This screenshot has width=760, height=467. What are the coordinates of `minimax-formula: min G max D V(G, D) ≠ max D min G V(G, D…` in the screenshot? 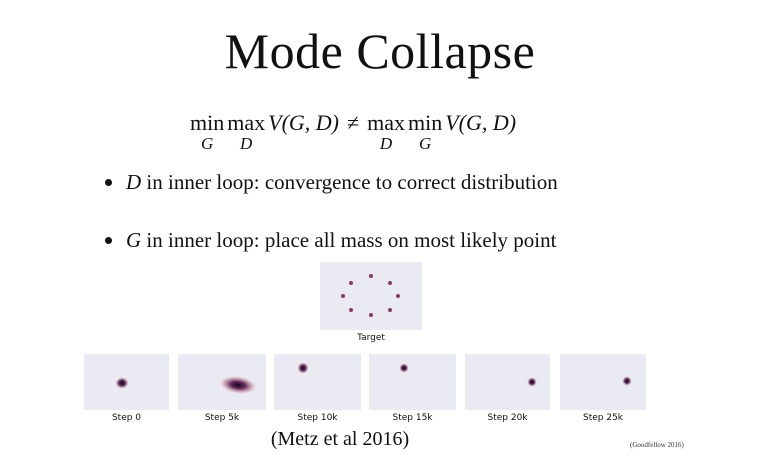 It's located at (356, 137).